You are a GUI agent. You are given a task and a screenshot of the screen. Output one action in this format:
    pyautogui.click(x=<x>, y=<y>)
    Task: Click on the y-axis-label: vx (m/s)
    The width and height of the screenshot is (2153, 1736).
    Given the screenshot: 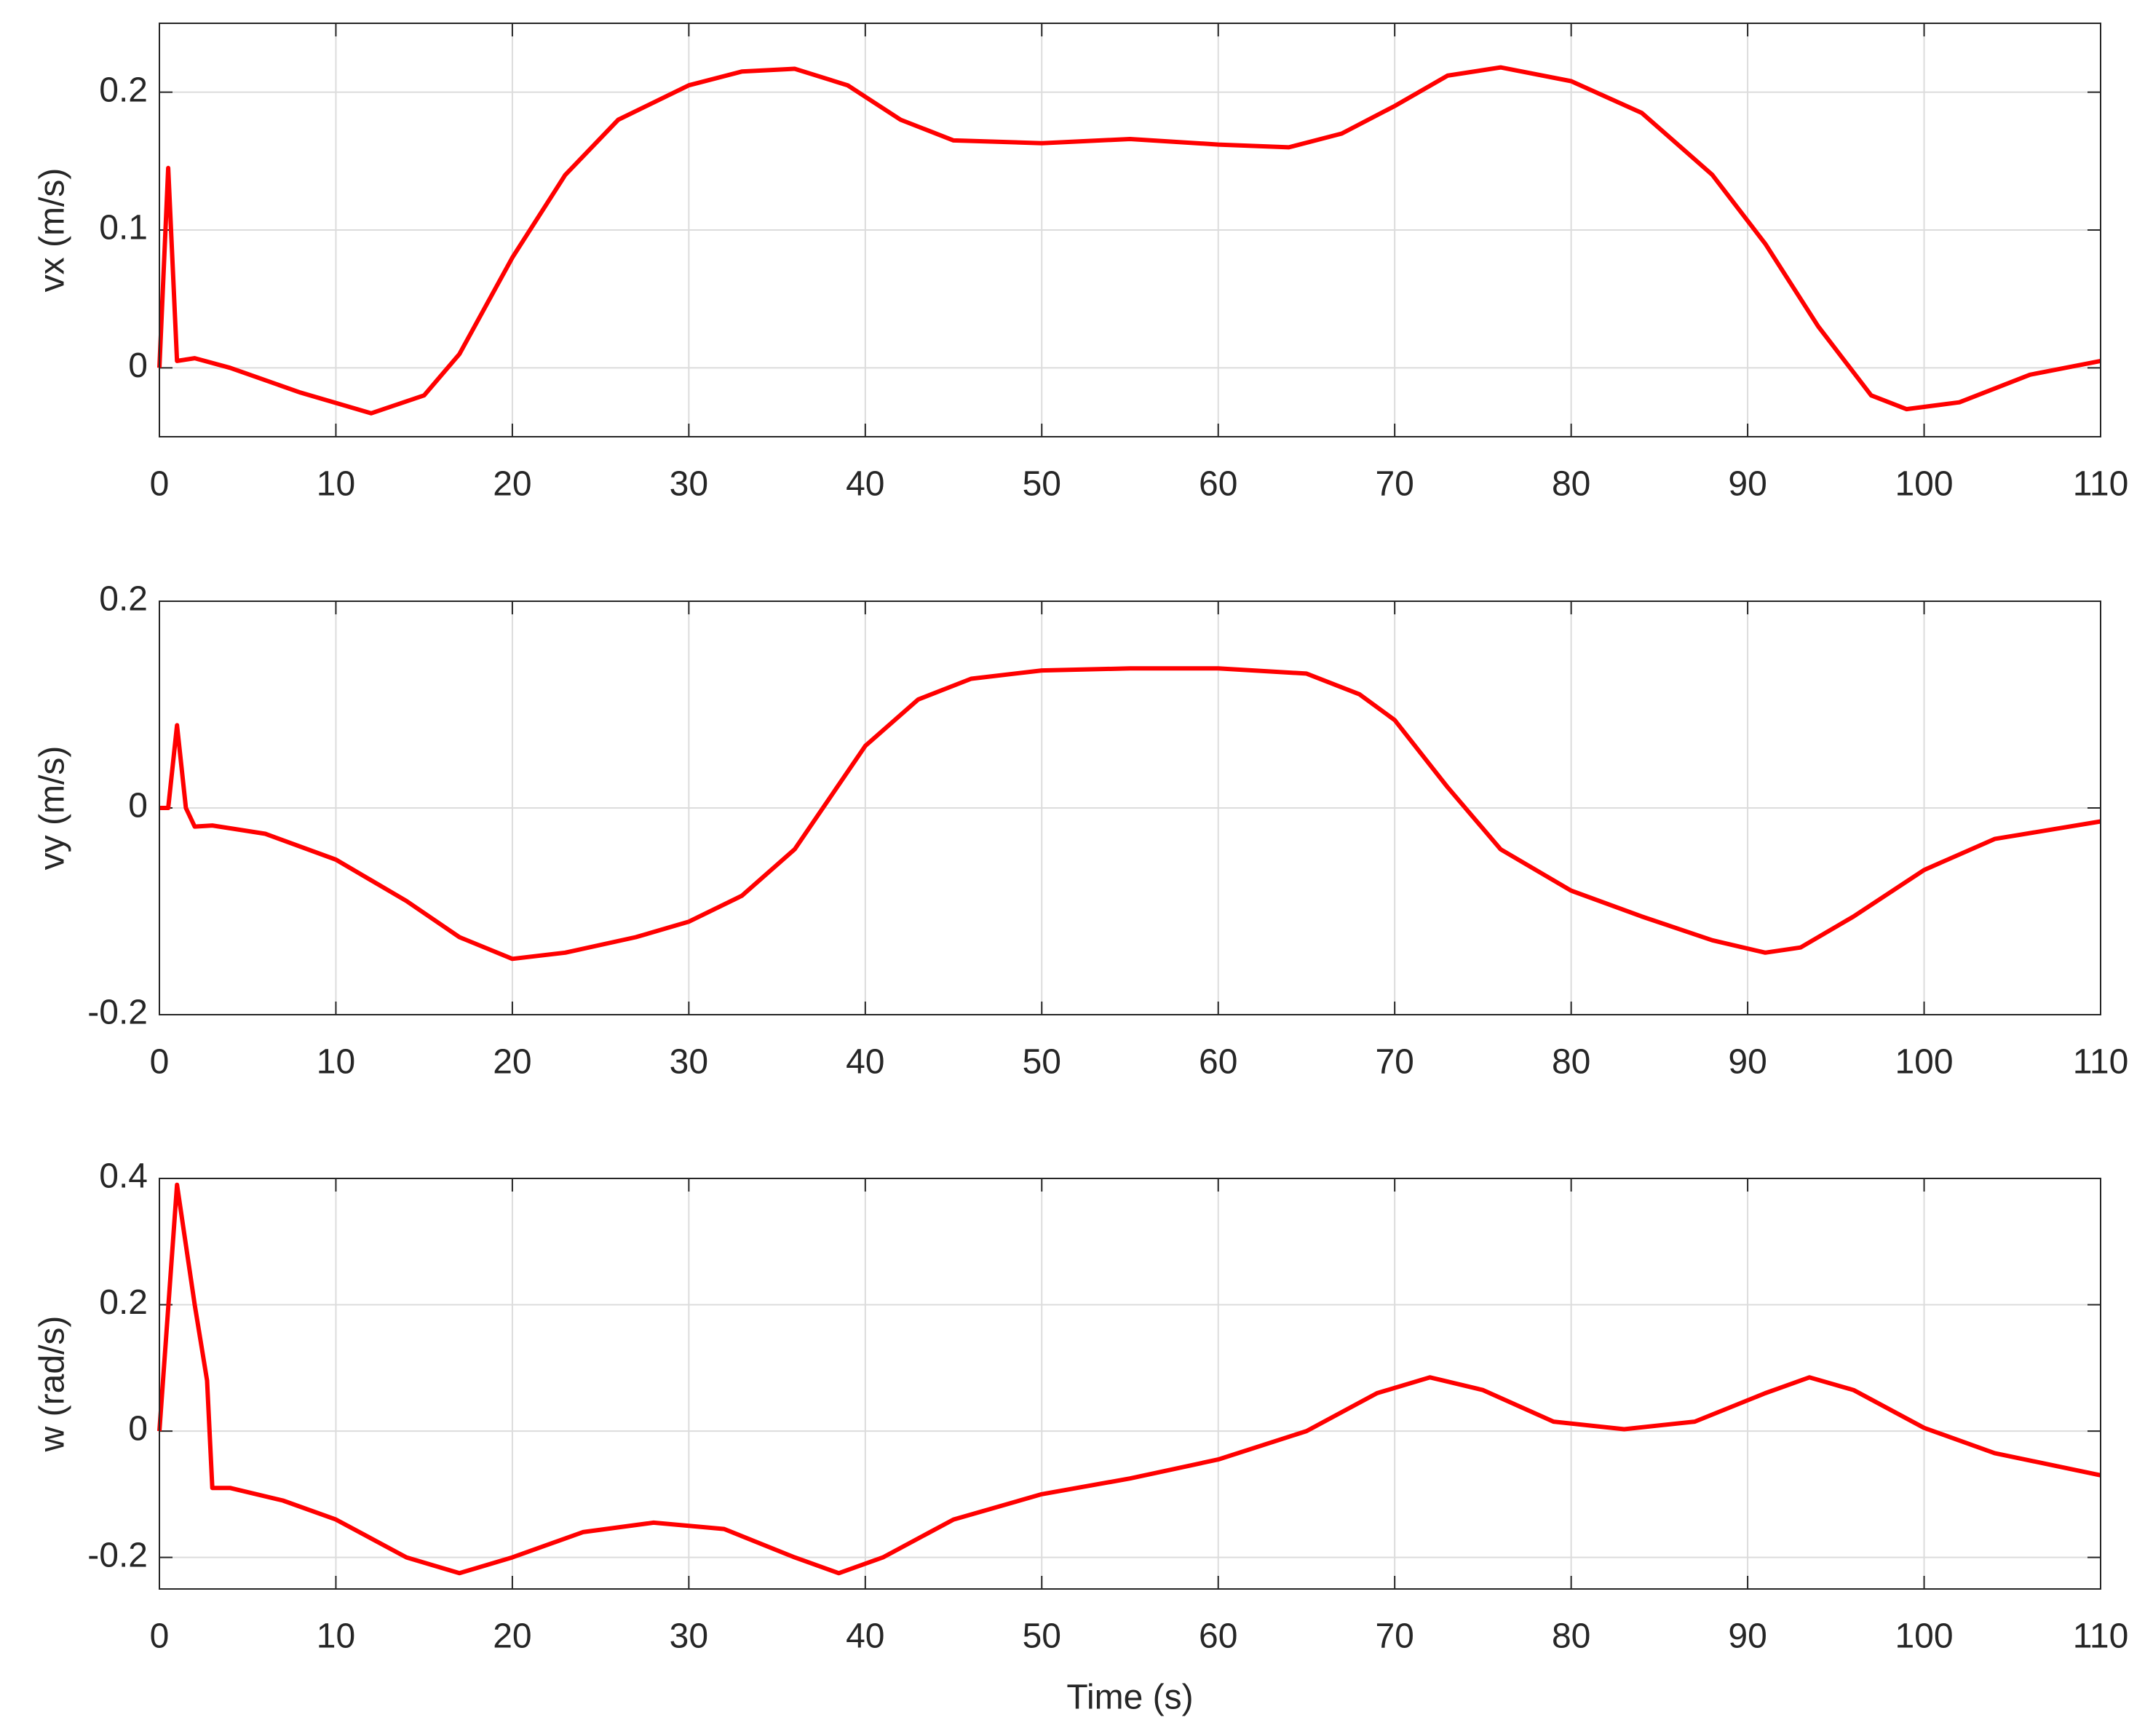 What is the action you would take?
    pyautogui.click(x=52, y=230)
    